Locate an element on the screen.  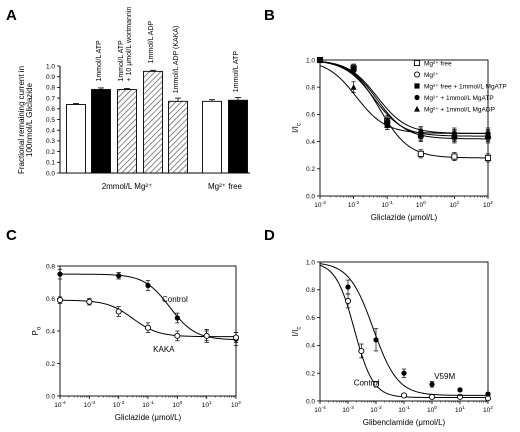
x-tick-exponent: -1 is located at coordinates (391, 203).